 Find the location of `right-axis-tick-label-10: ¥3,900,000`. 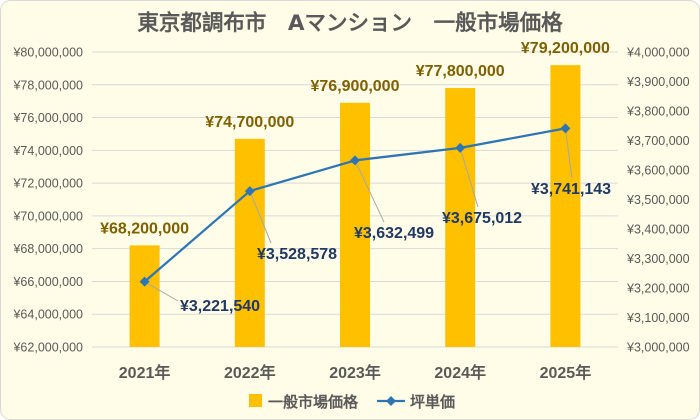

right-axis-tick-label-10: ¥3,900,000 is located at coordinates (658, 82).